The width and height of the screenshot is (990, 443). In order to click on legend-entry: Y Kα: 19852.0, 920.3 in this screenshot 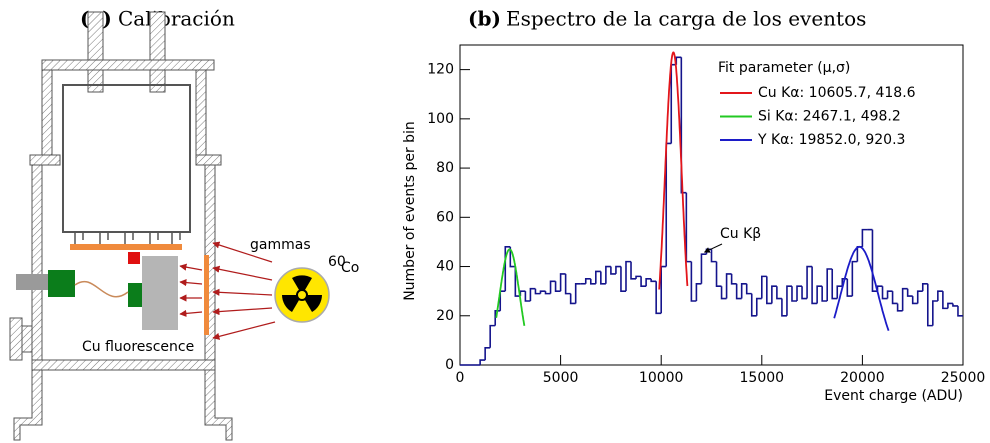, I will do `click(831, 140)`.